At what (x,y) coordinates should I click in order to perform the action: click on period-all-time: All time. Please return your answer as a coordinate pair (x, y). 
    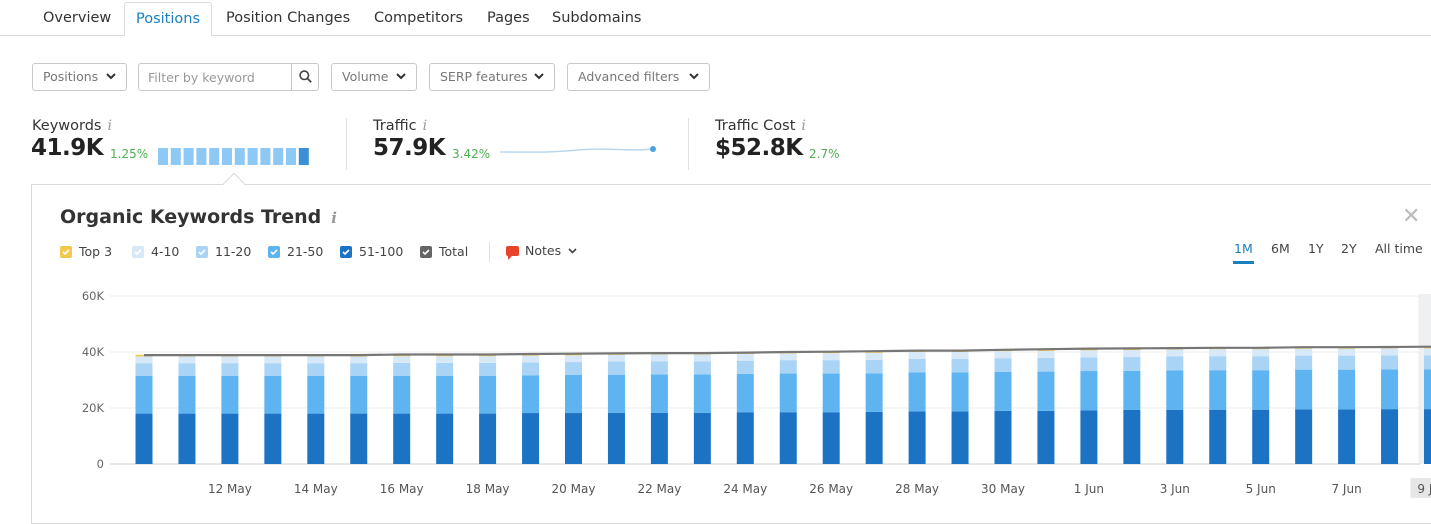
    Looking at the image, I should click on (1399, 248).